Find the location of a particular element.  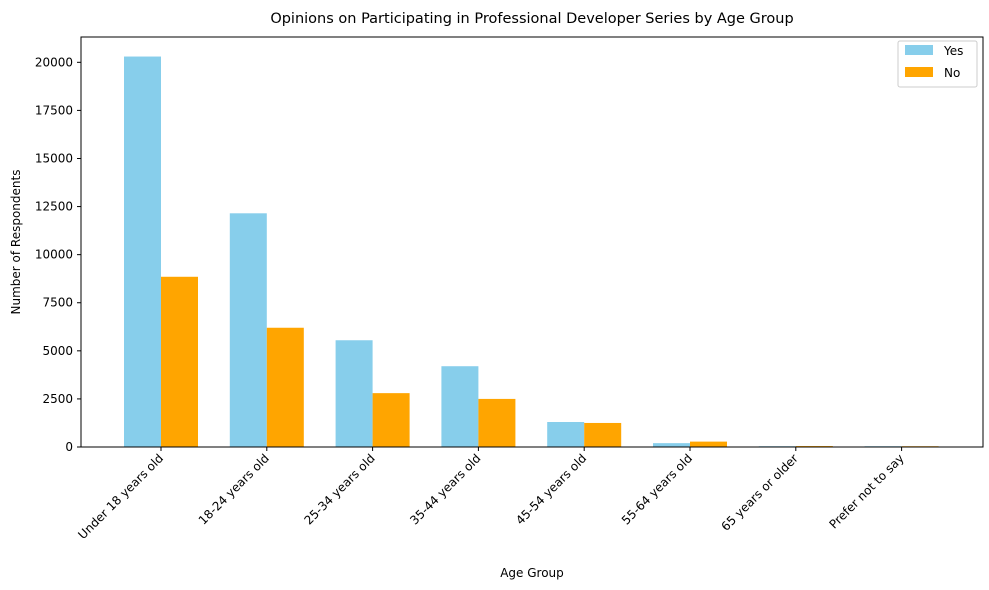

legend-label-no: No is located at coordinates (952, 73).